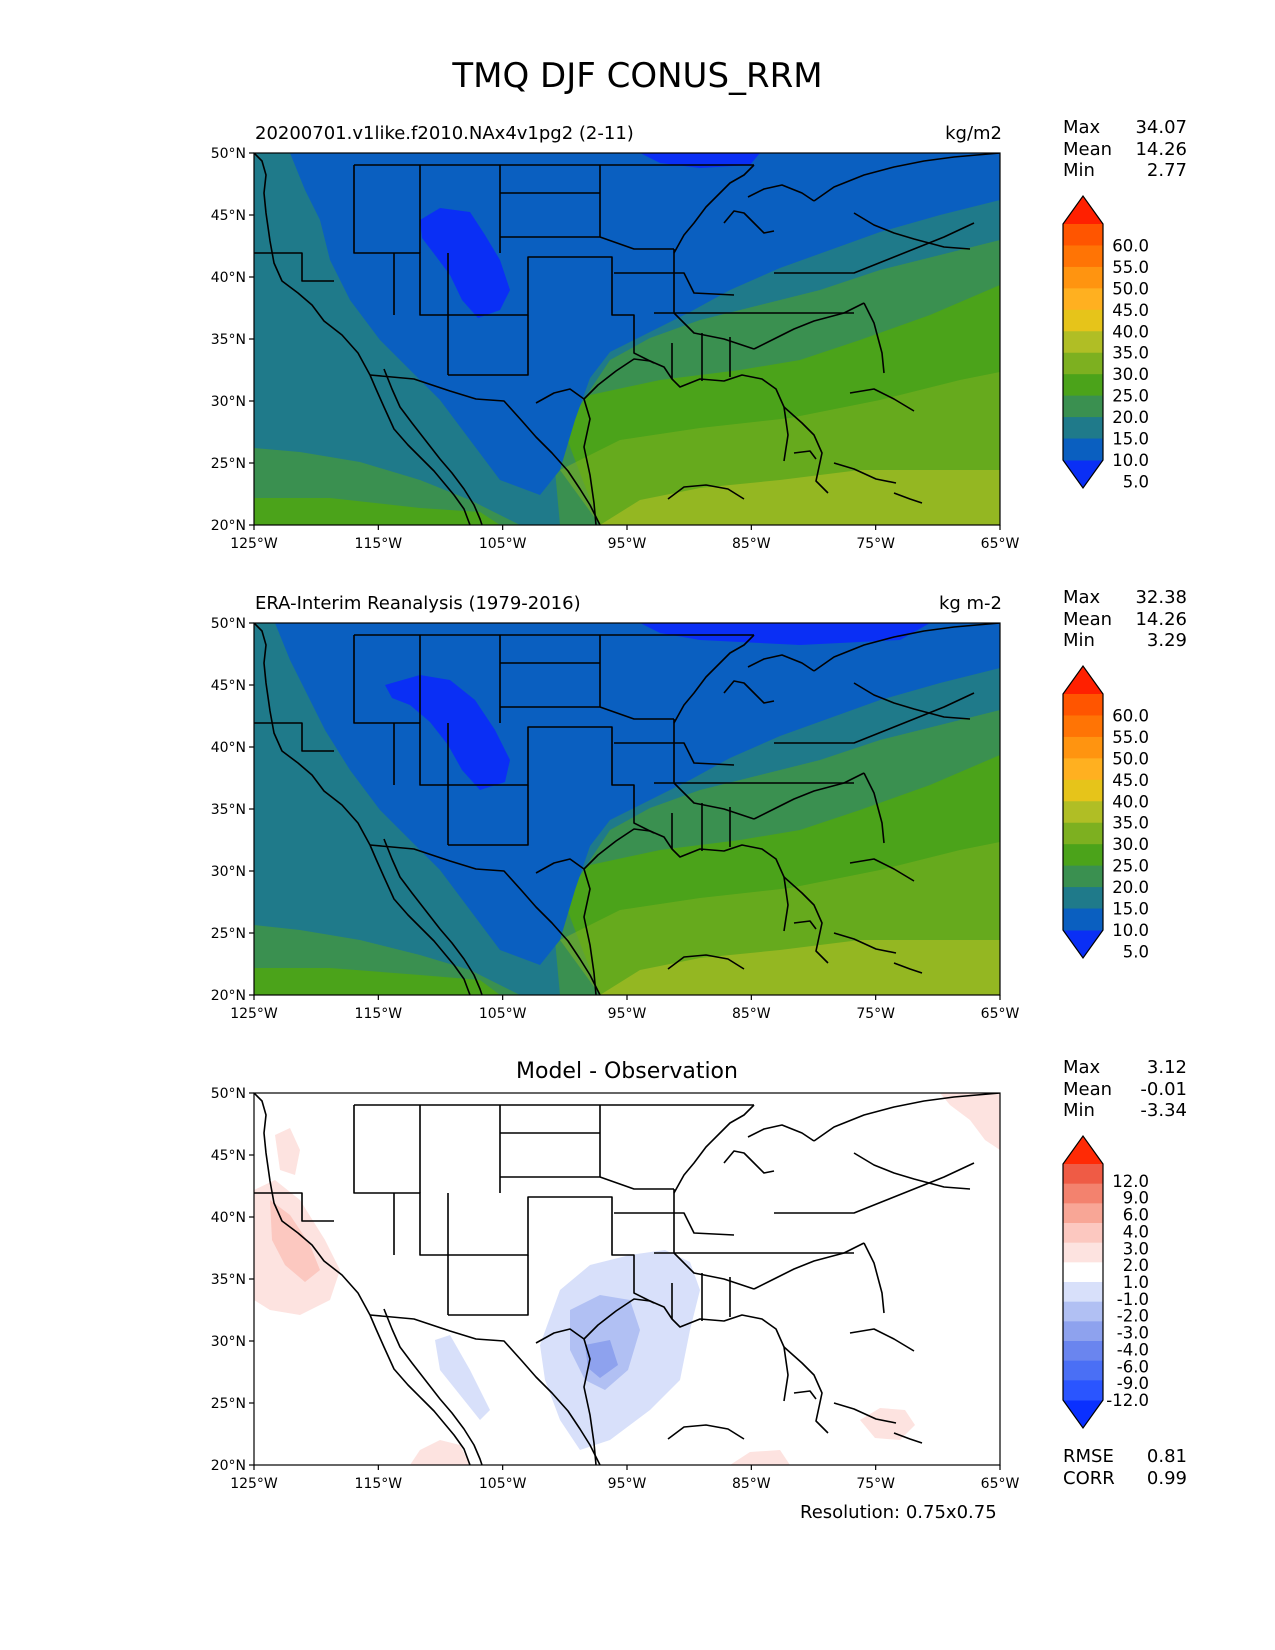  What do you see at coordinates (1133, 1366) in the screenshot?
I see `colorbar-tick-label: -6.0` at bounding box center [1133, 1366].